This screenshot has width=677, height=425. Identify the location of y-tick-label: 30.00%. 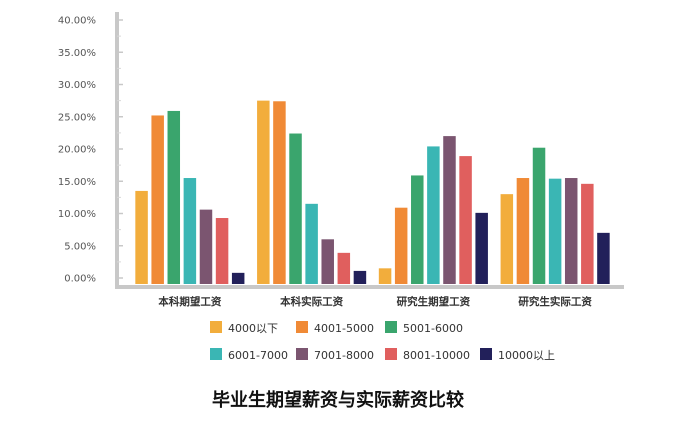
(77, 85).